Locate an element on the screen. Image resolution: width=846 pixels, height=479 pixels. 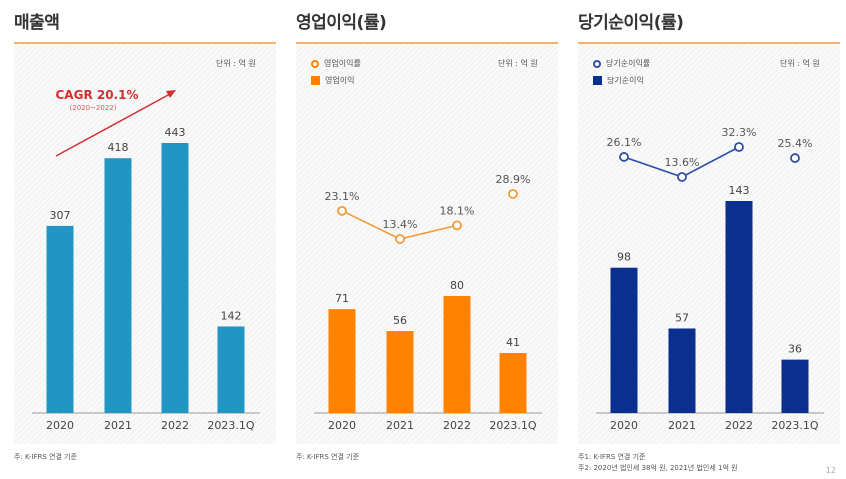
footnote-line: 주1: K-IFRS 연결 기준 is located at coordinates (612, 457).